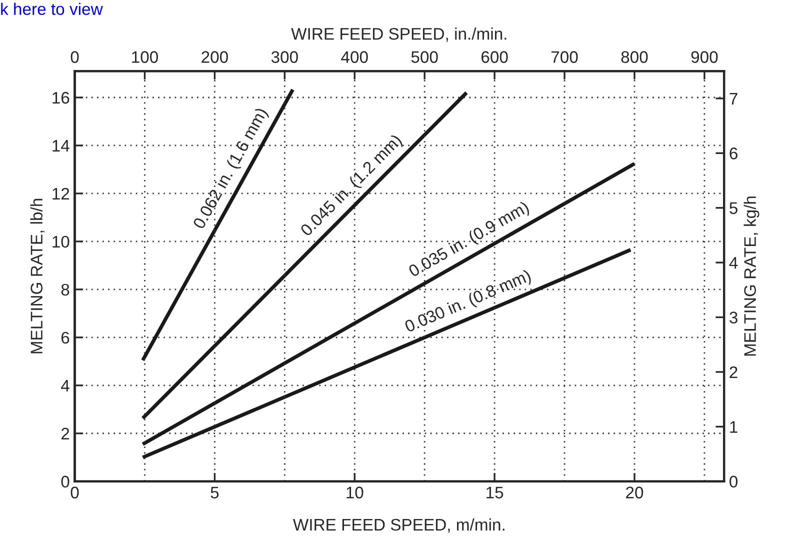  I want to click on y-tick-label: 8, so click(65, 290).